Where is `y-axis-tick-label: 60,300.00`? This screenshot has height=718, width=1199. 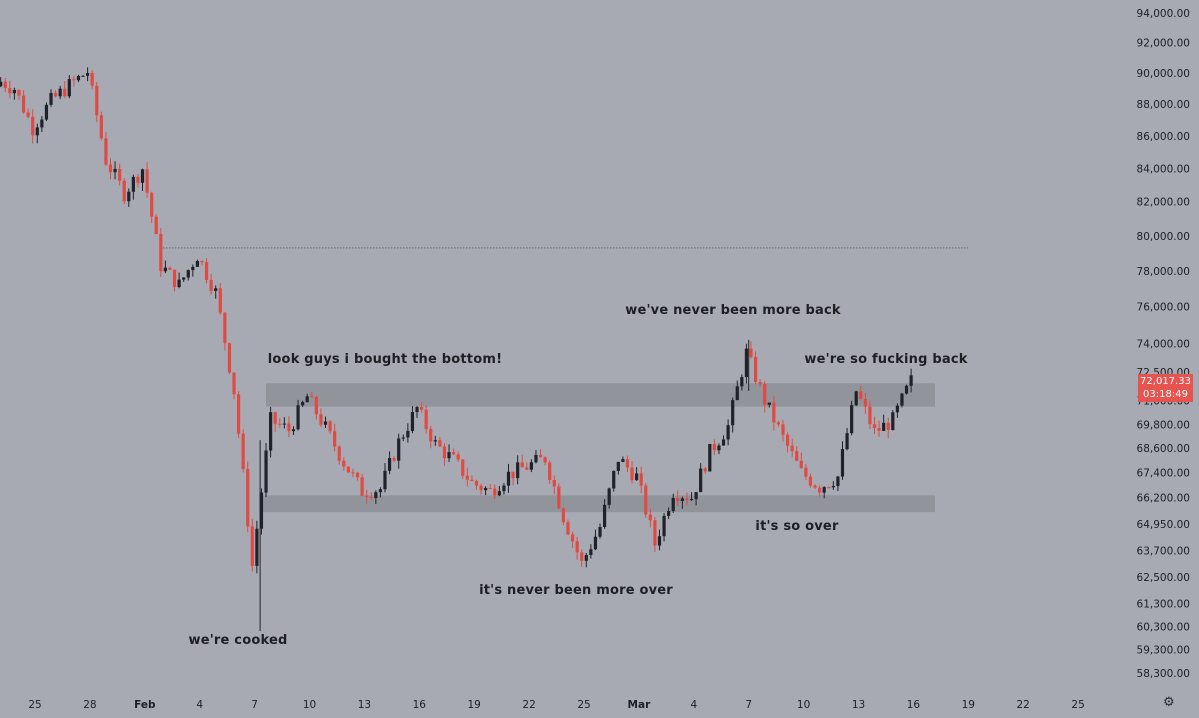 y-axis-tick-label: 60,300.00 is located at coordinates (1163, 627).